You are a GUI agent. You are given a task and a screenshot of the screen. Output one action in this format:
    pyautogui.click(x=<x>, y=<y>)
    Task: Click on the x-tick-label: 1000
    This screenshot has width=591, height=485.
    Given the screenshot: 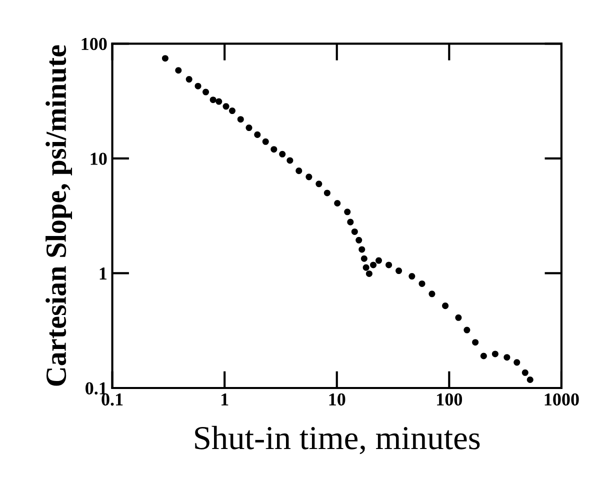 What is the action you would take?
    pyautogui.click(x=561, y=399)
    